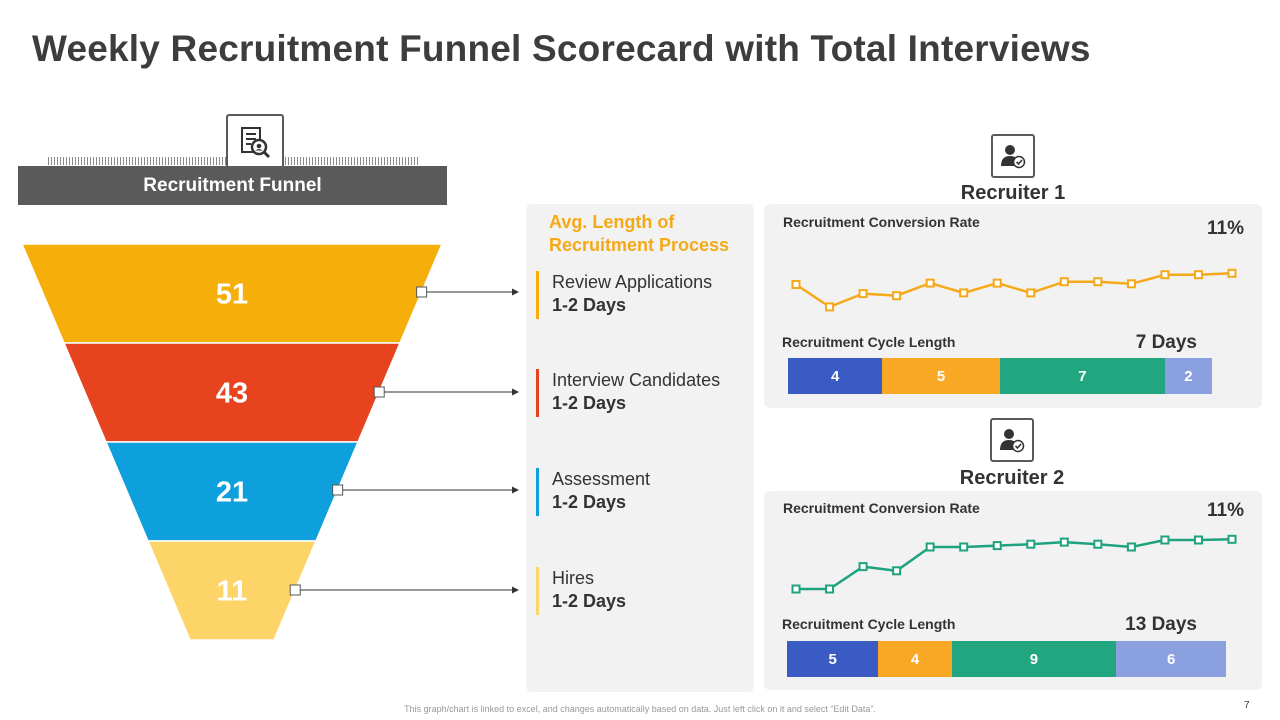  Describe the element at coordinates (1012, 478) in the screenshot. I see `recruiter-2-name: Recruiter 2` at that location.